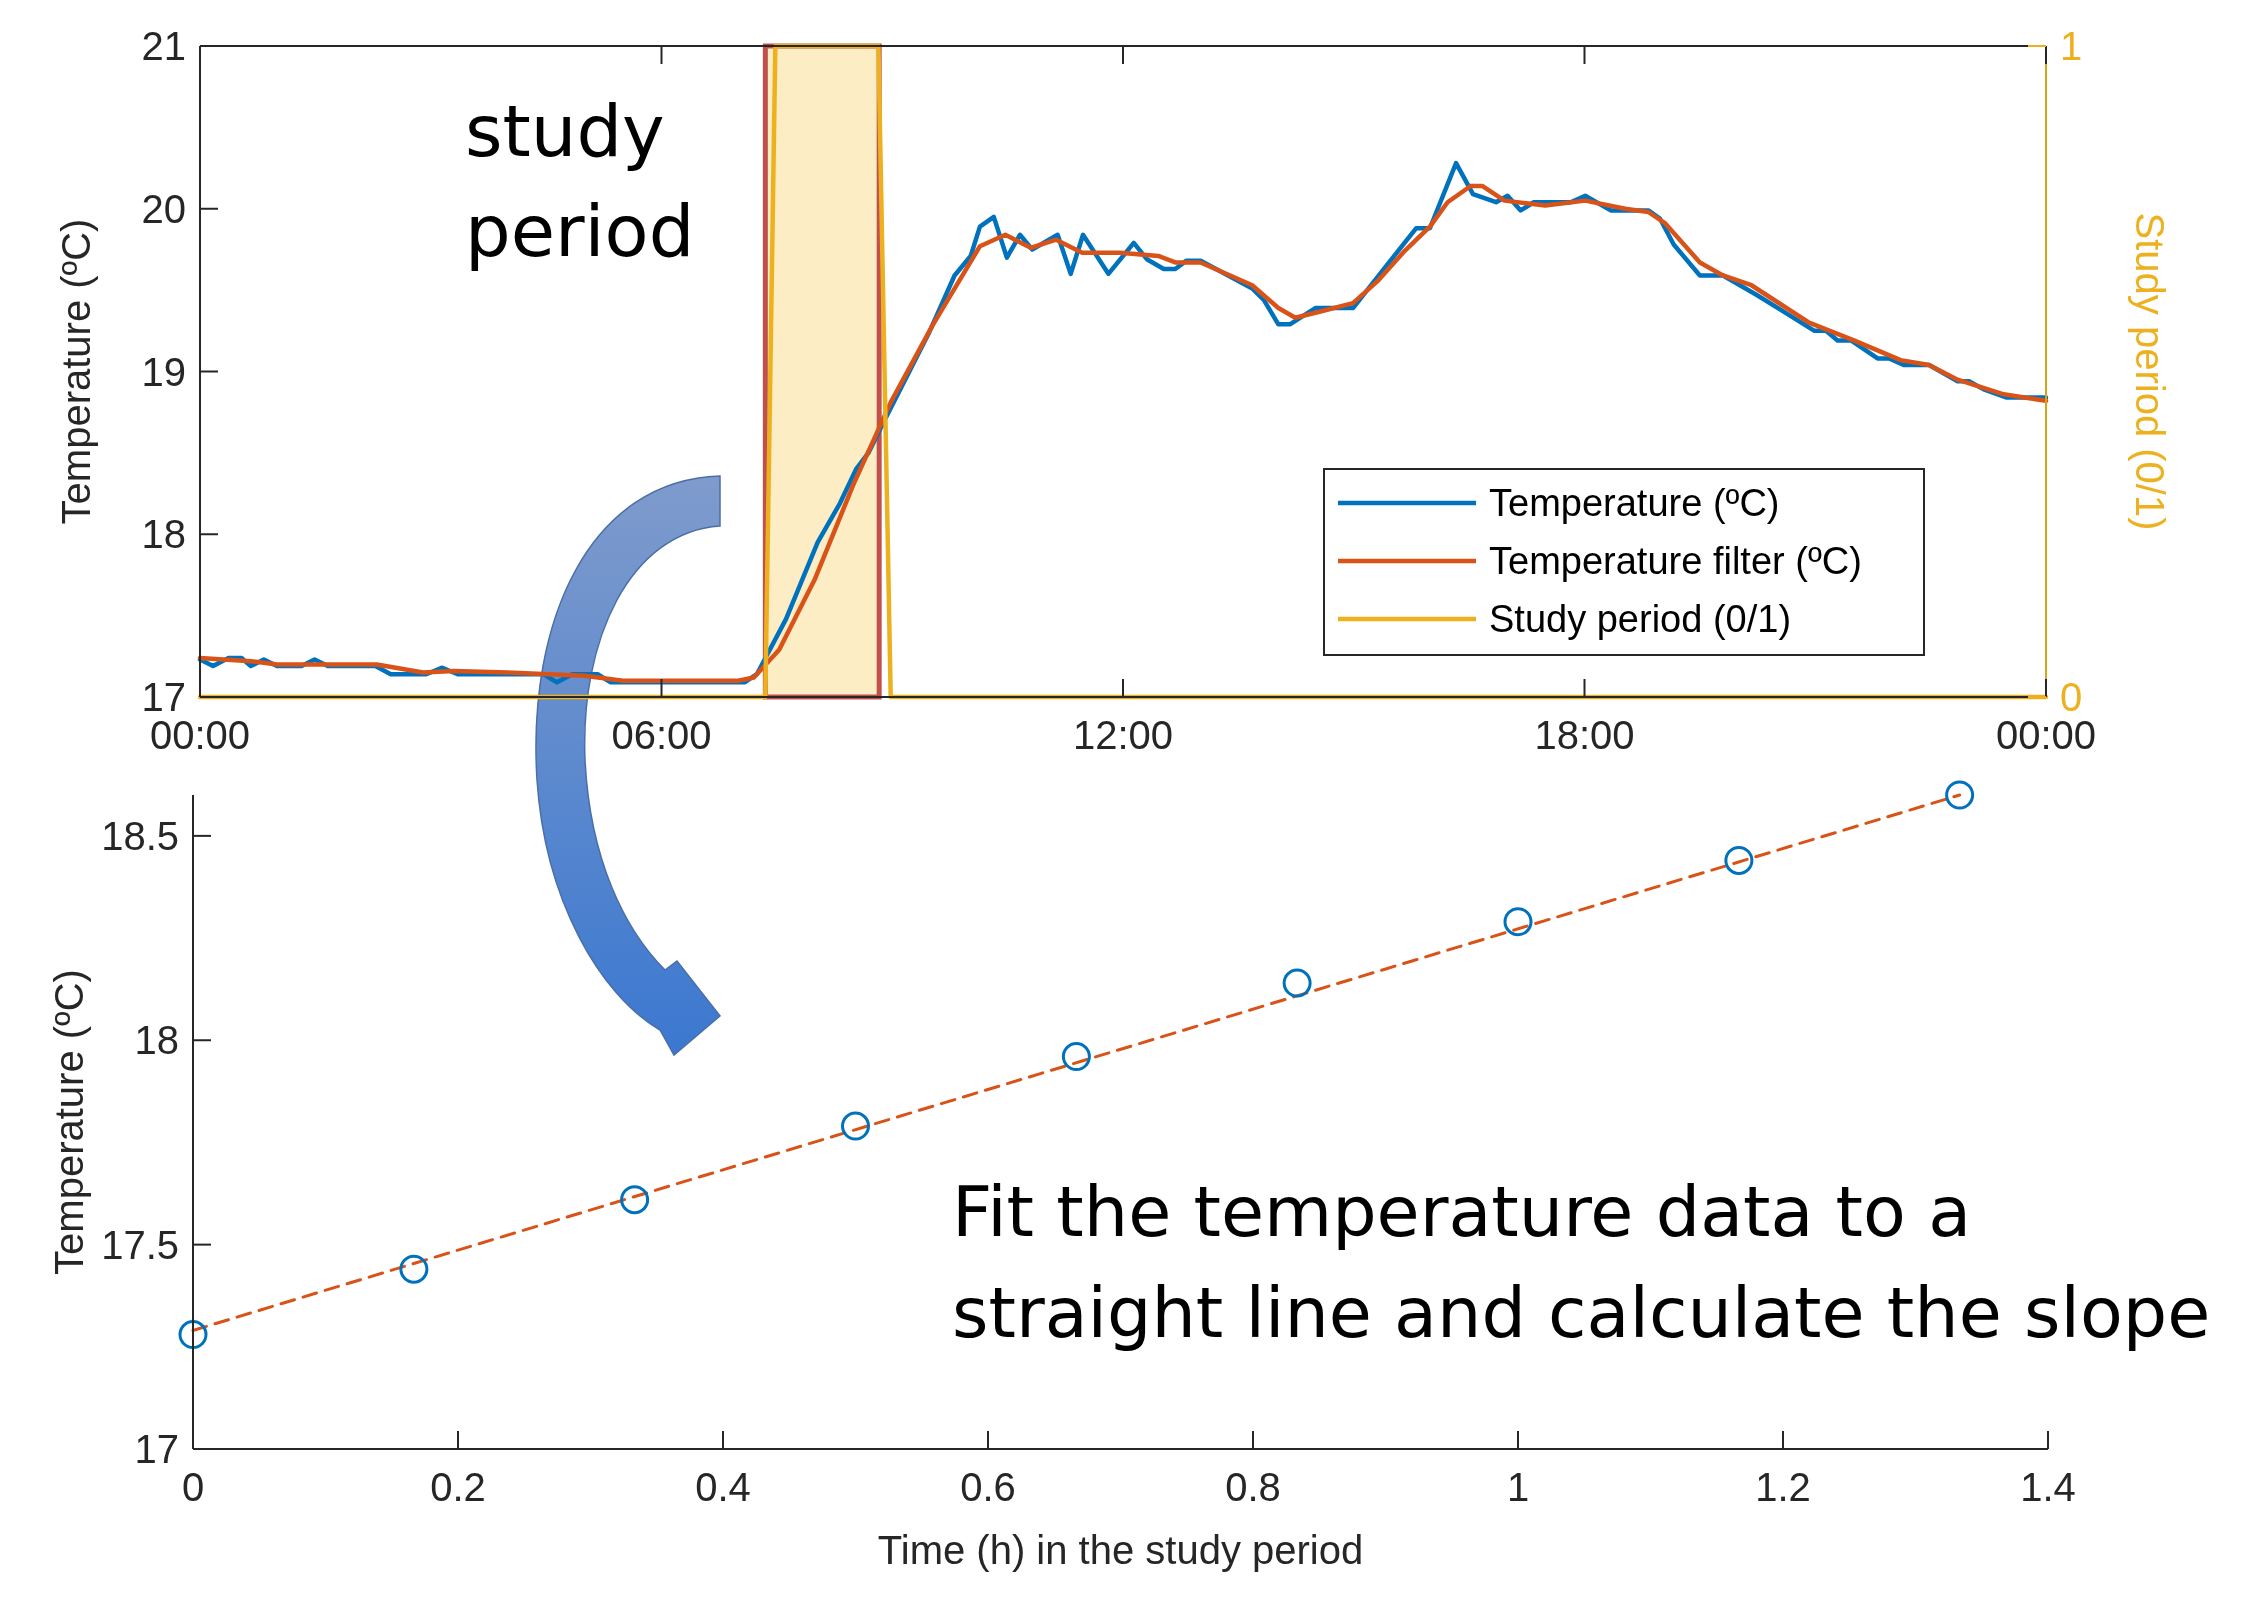  What do you see at coordinates (156, 1449) in the screenshot?
I see `y-tick-label: 17` at bounding box center [156, 1449].